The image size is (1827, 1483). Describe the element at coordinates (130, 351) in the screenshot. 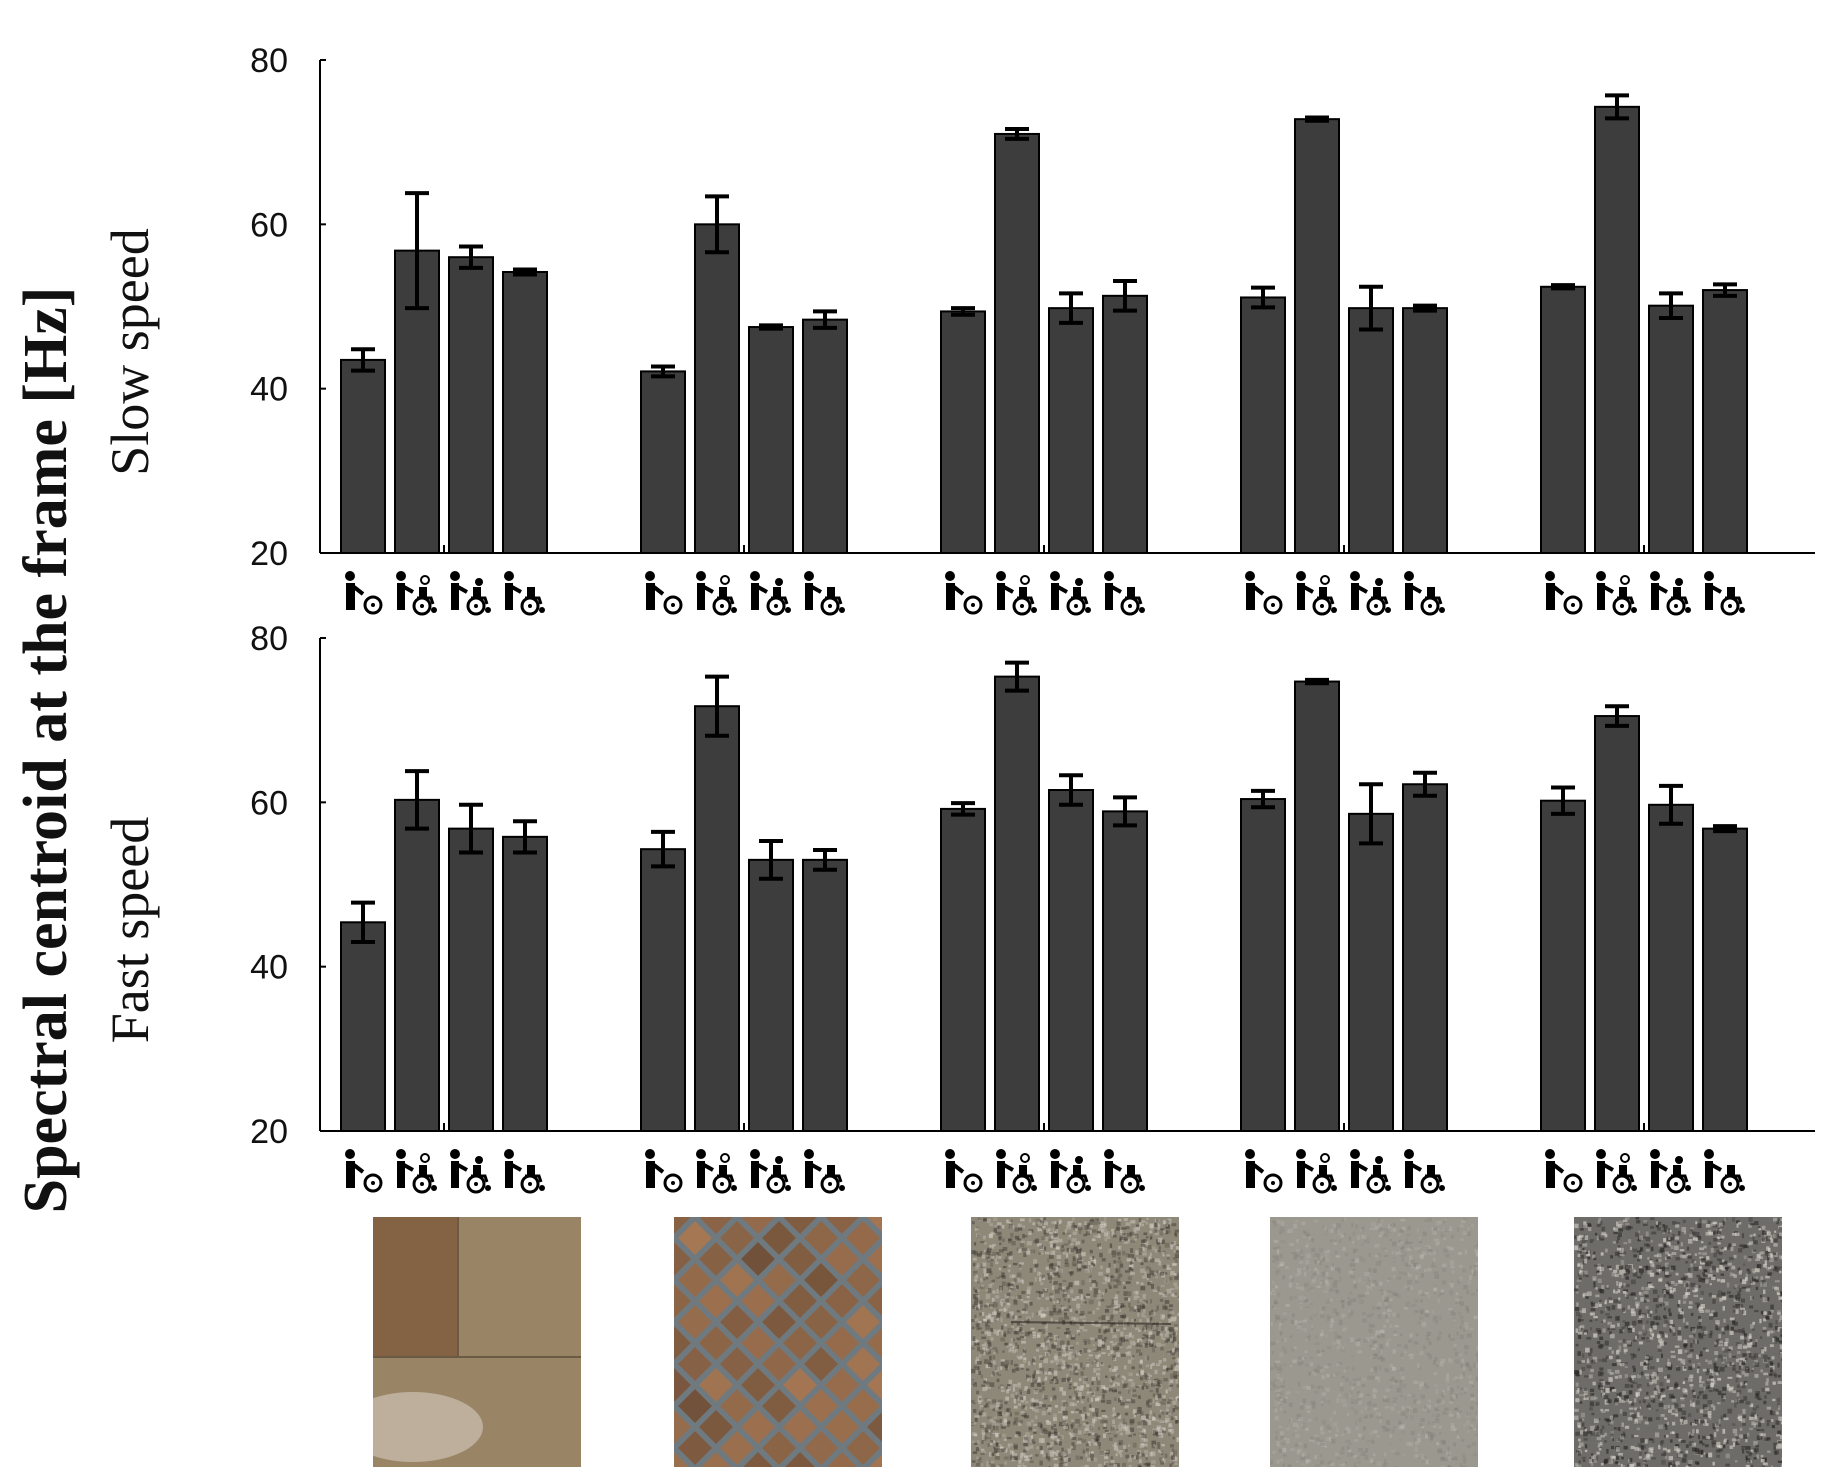

I see `slow-speed-label: Slow speed` at that location.